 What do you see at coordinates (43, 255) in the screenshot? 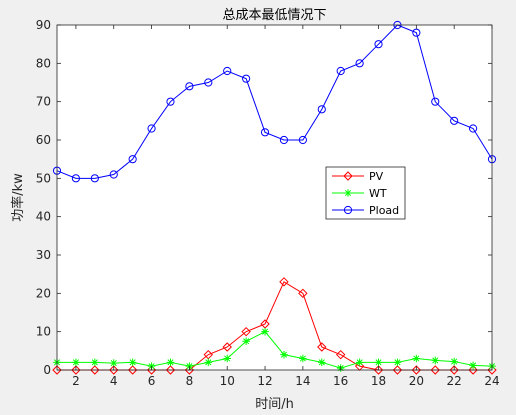
I see `y-tick-label: 30` at bounding box center [43, 255].